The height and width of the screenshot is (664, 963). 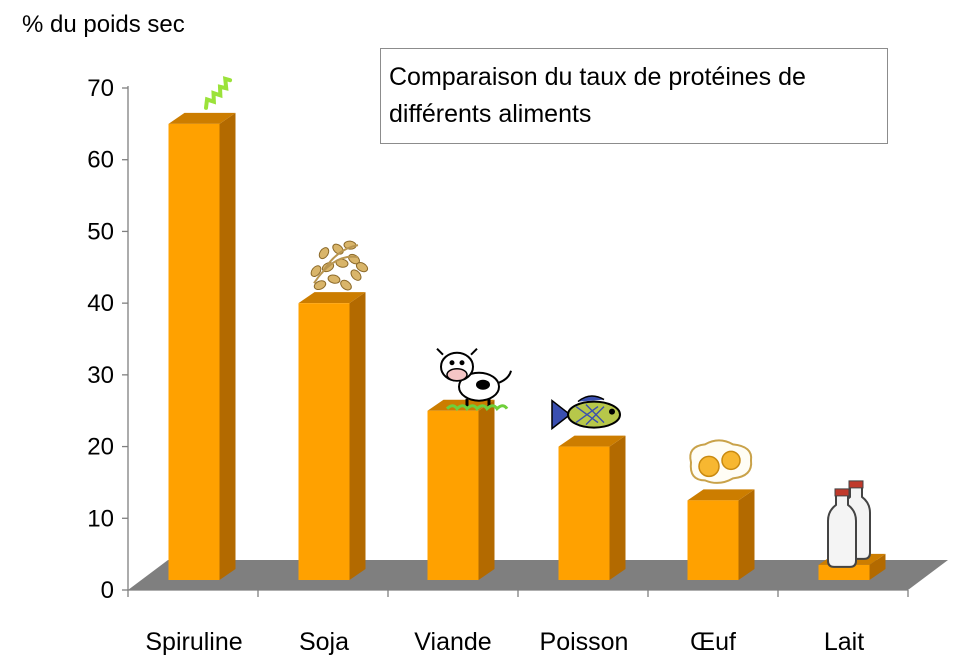 I want to click on y-tick-label: 70, so click(x=100, y=88).